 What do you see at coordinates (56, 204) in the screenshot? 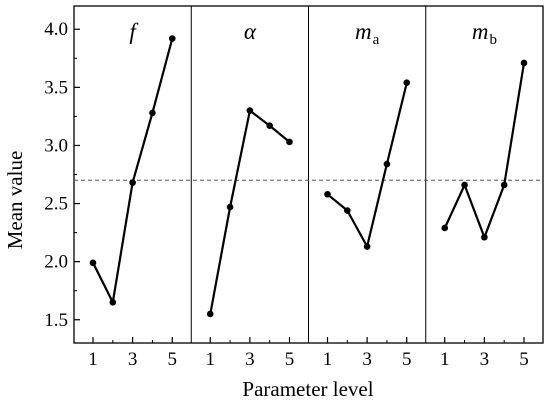
I see `y-tick-label: 2.5` at bounding box center [56, 204].